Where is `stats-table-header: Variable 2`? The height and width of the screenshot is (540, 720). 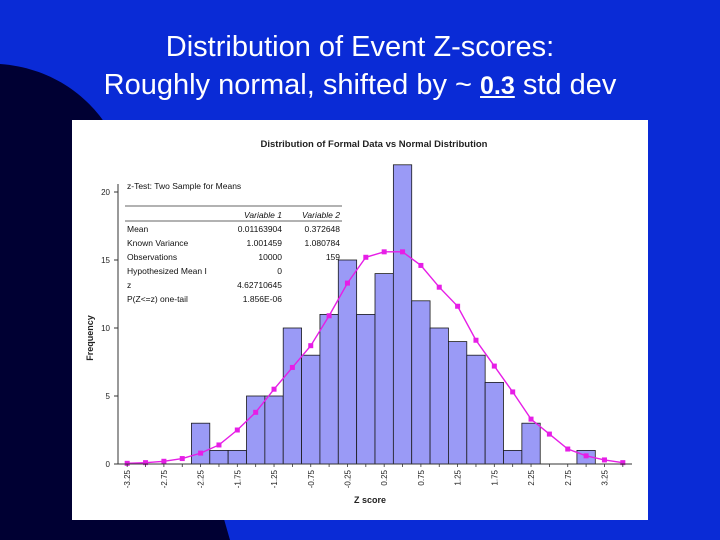 stats-table-header: Variable 2 is located at coordinates (321, 215).